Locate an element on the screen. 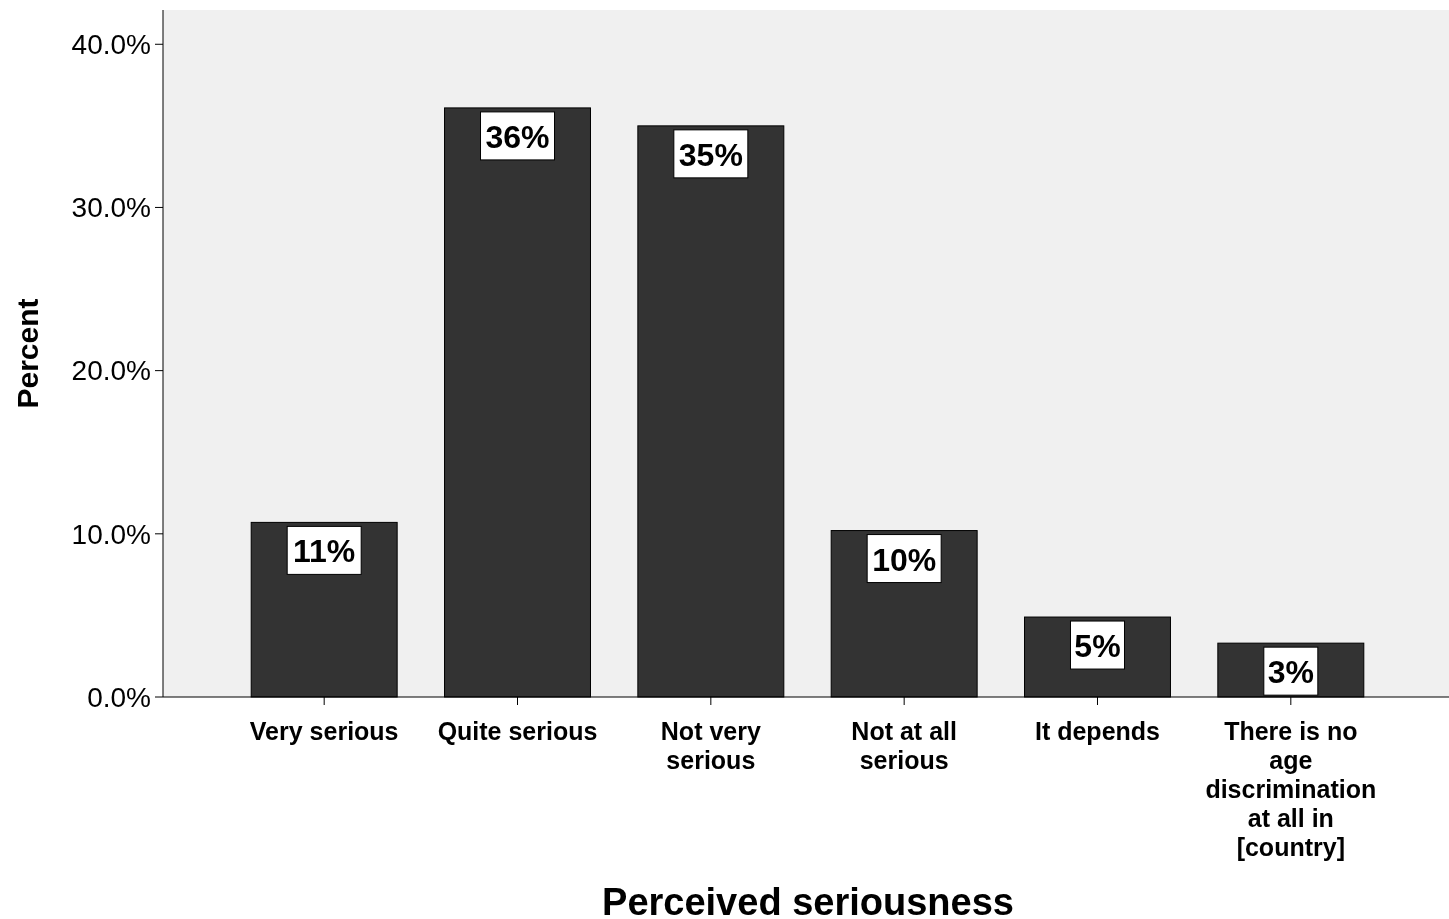  y-axis-title: Percent is located at coordinates (27, 353).